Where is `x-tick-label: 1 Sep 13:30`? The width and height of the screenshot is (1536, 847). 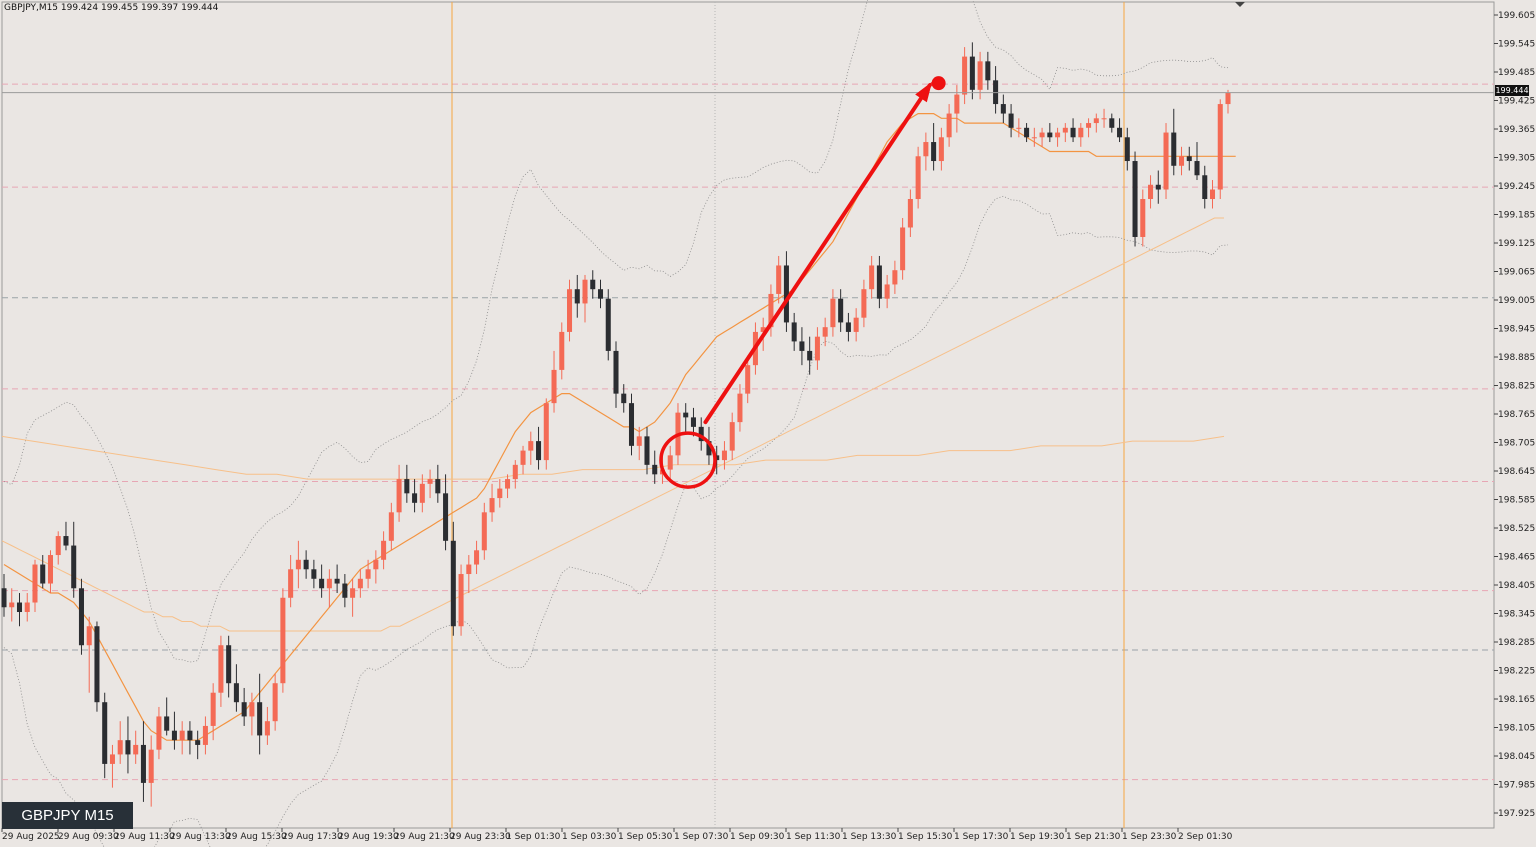 x-tick-label: 1 Sep 13:30 is located at coordinates (869, 837).